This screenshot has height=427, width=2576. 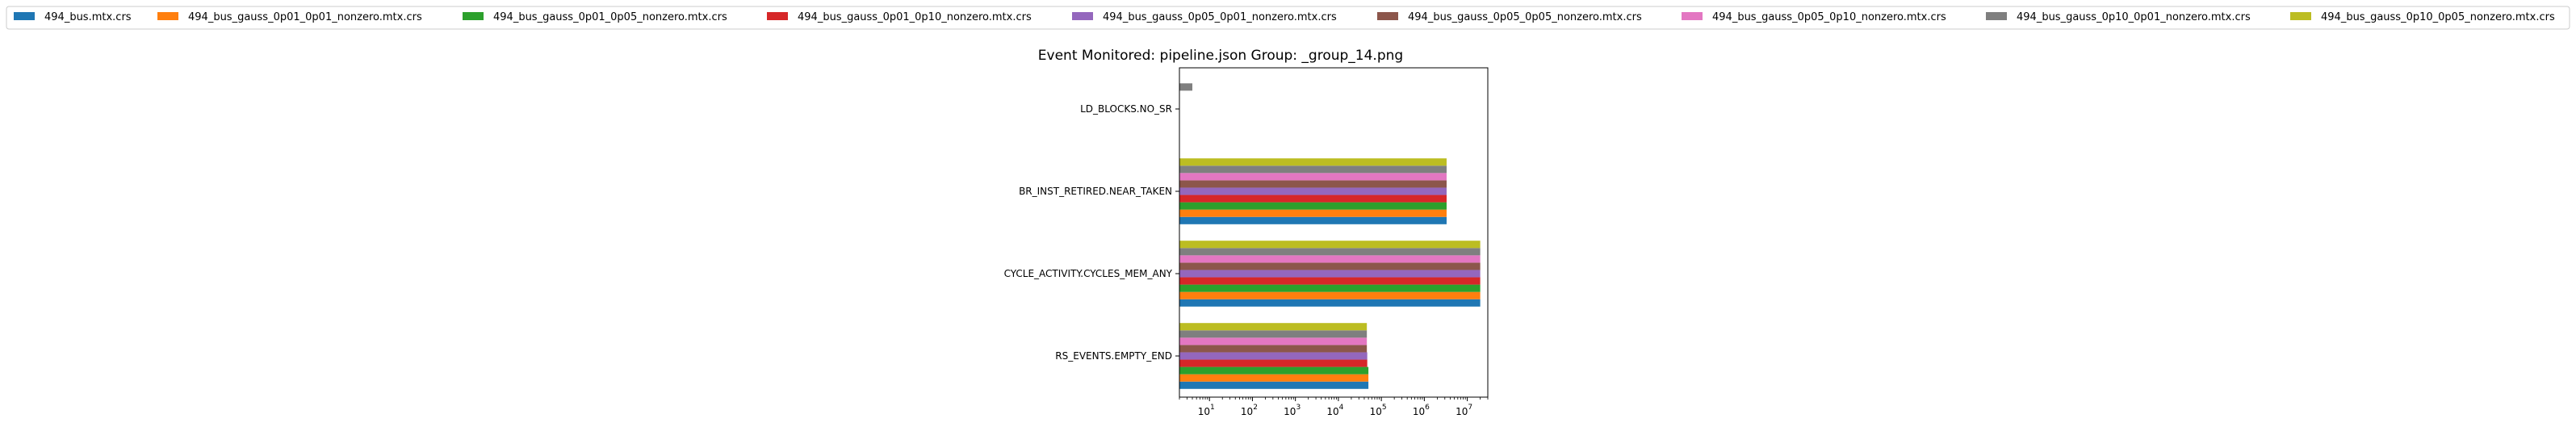 I want to click on x-tick-label: 10³, so click(x=1292, y=411).